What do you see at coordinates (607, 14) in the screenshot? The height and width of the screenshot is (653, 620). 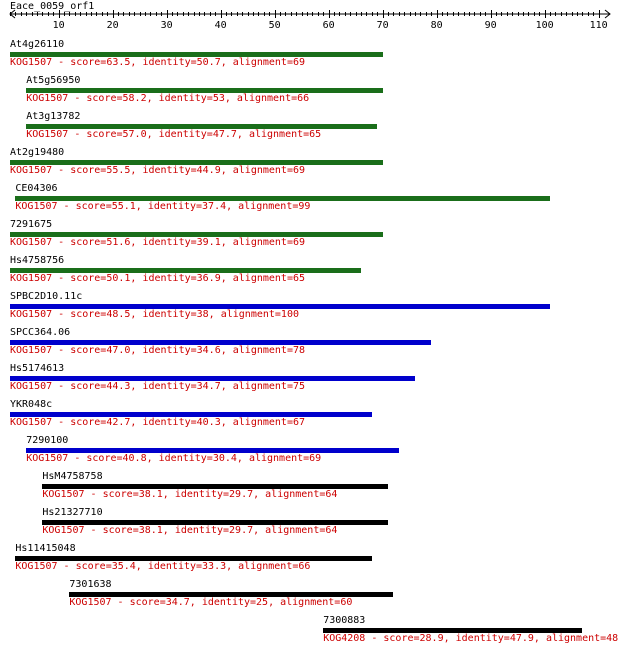 I see `ruler-arrow-right` at bounding box center [607, 14].